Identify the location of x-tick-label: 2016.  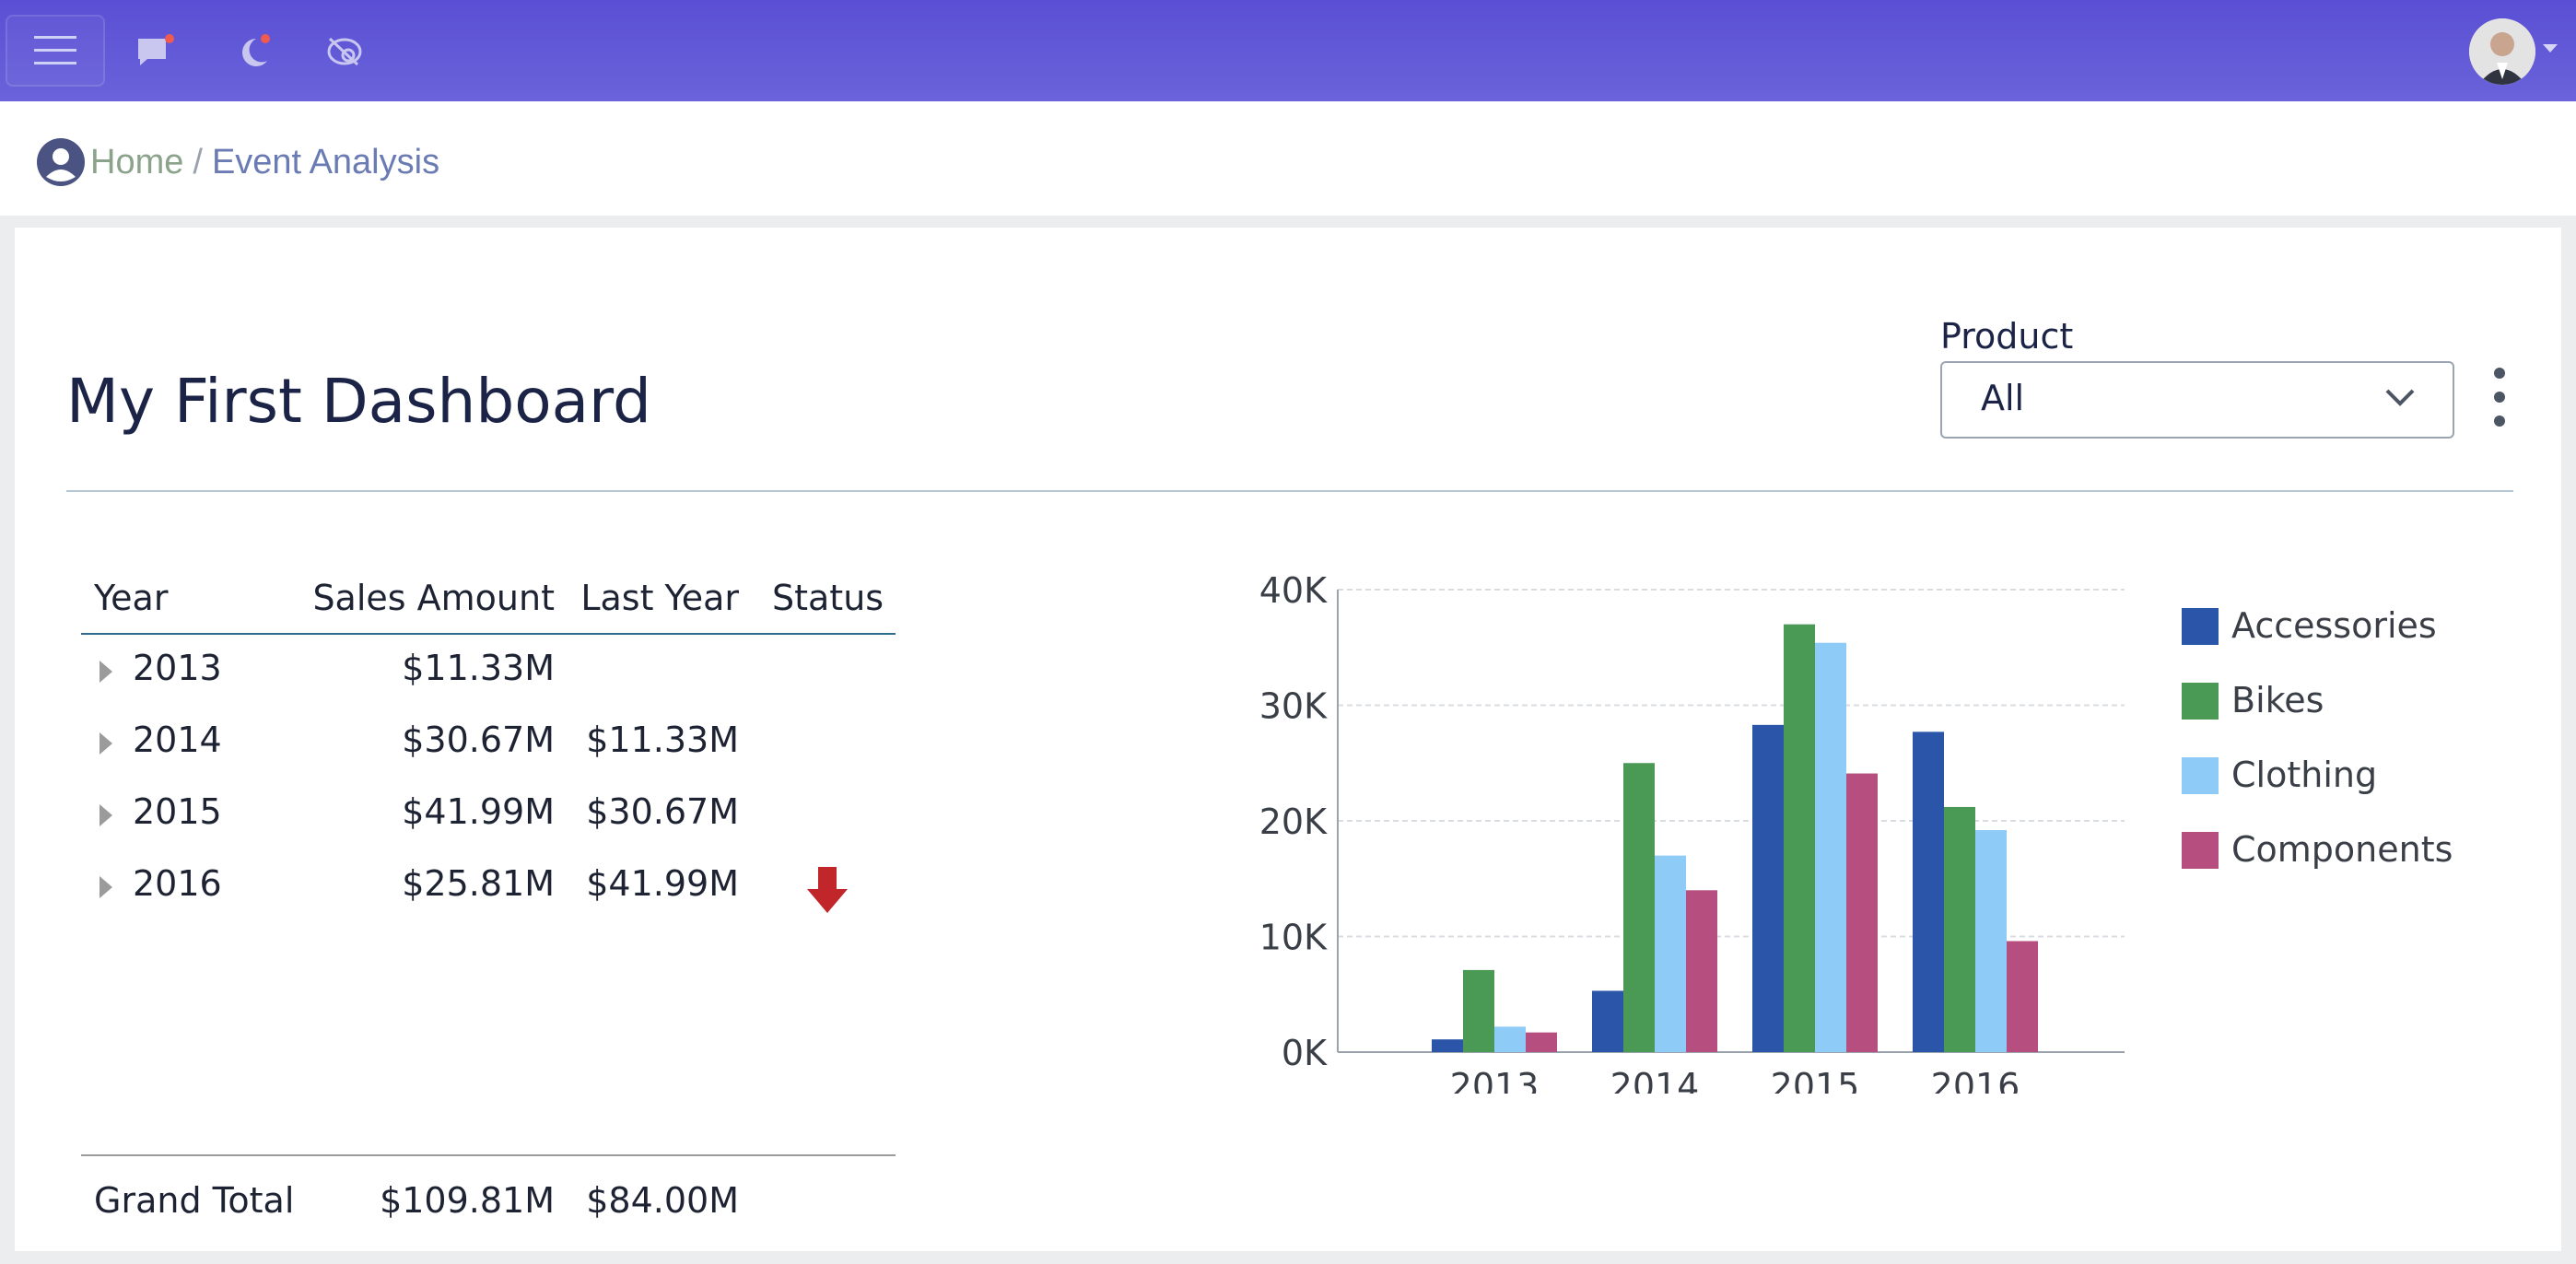
(1975, 1080).